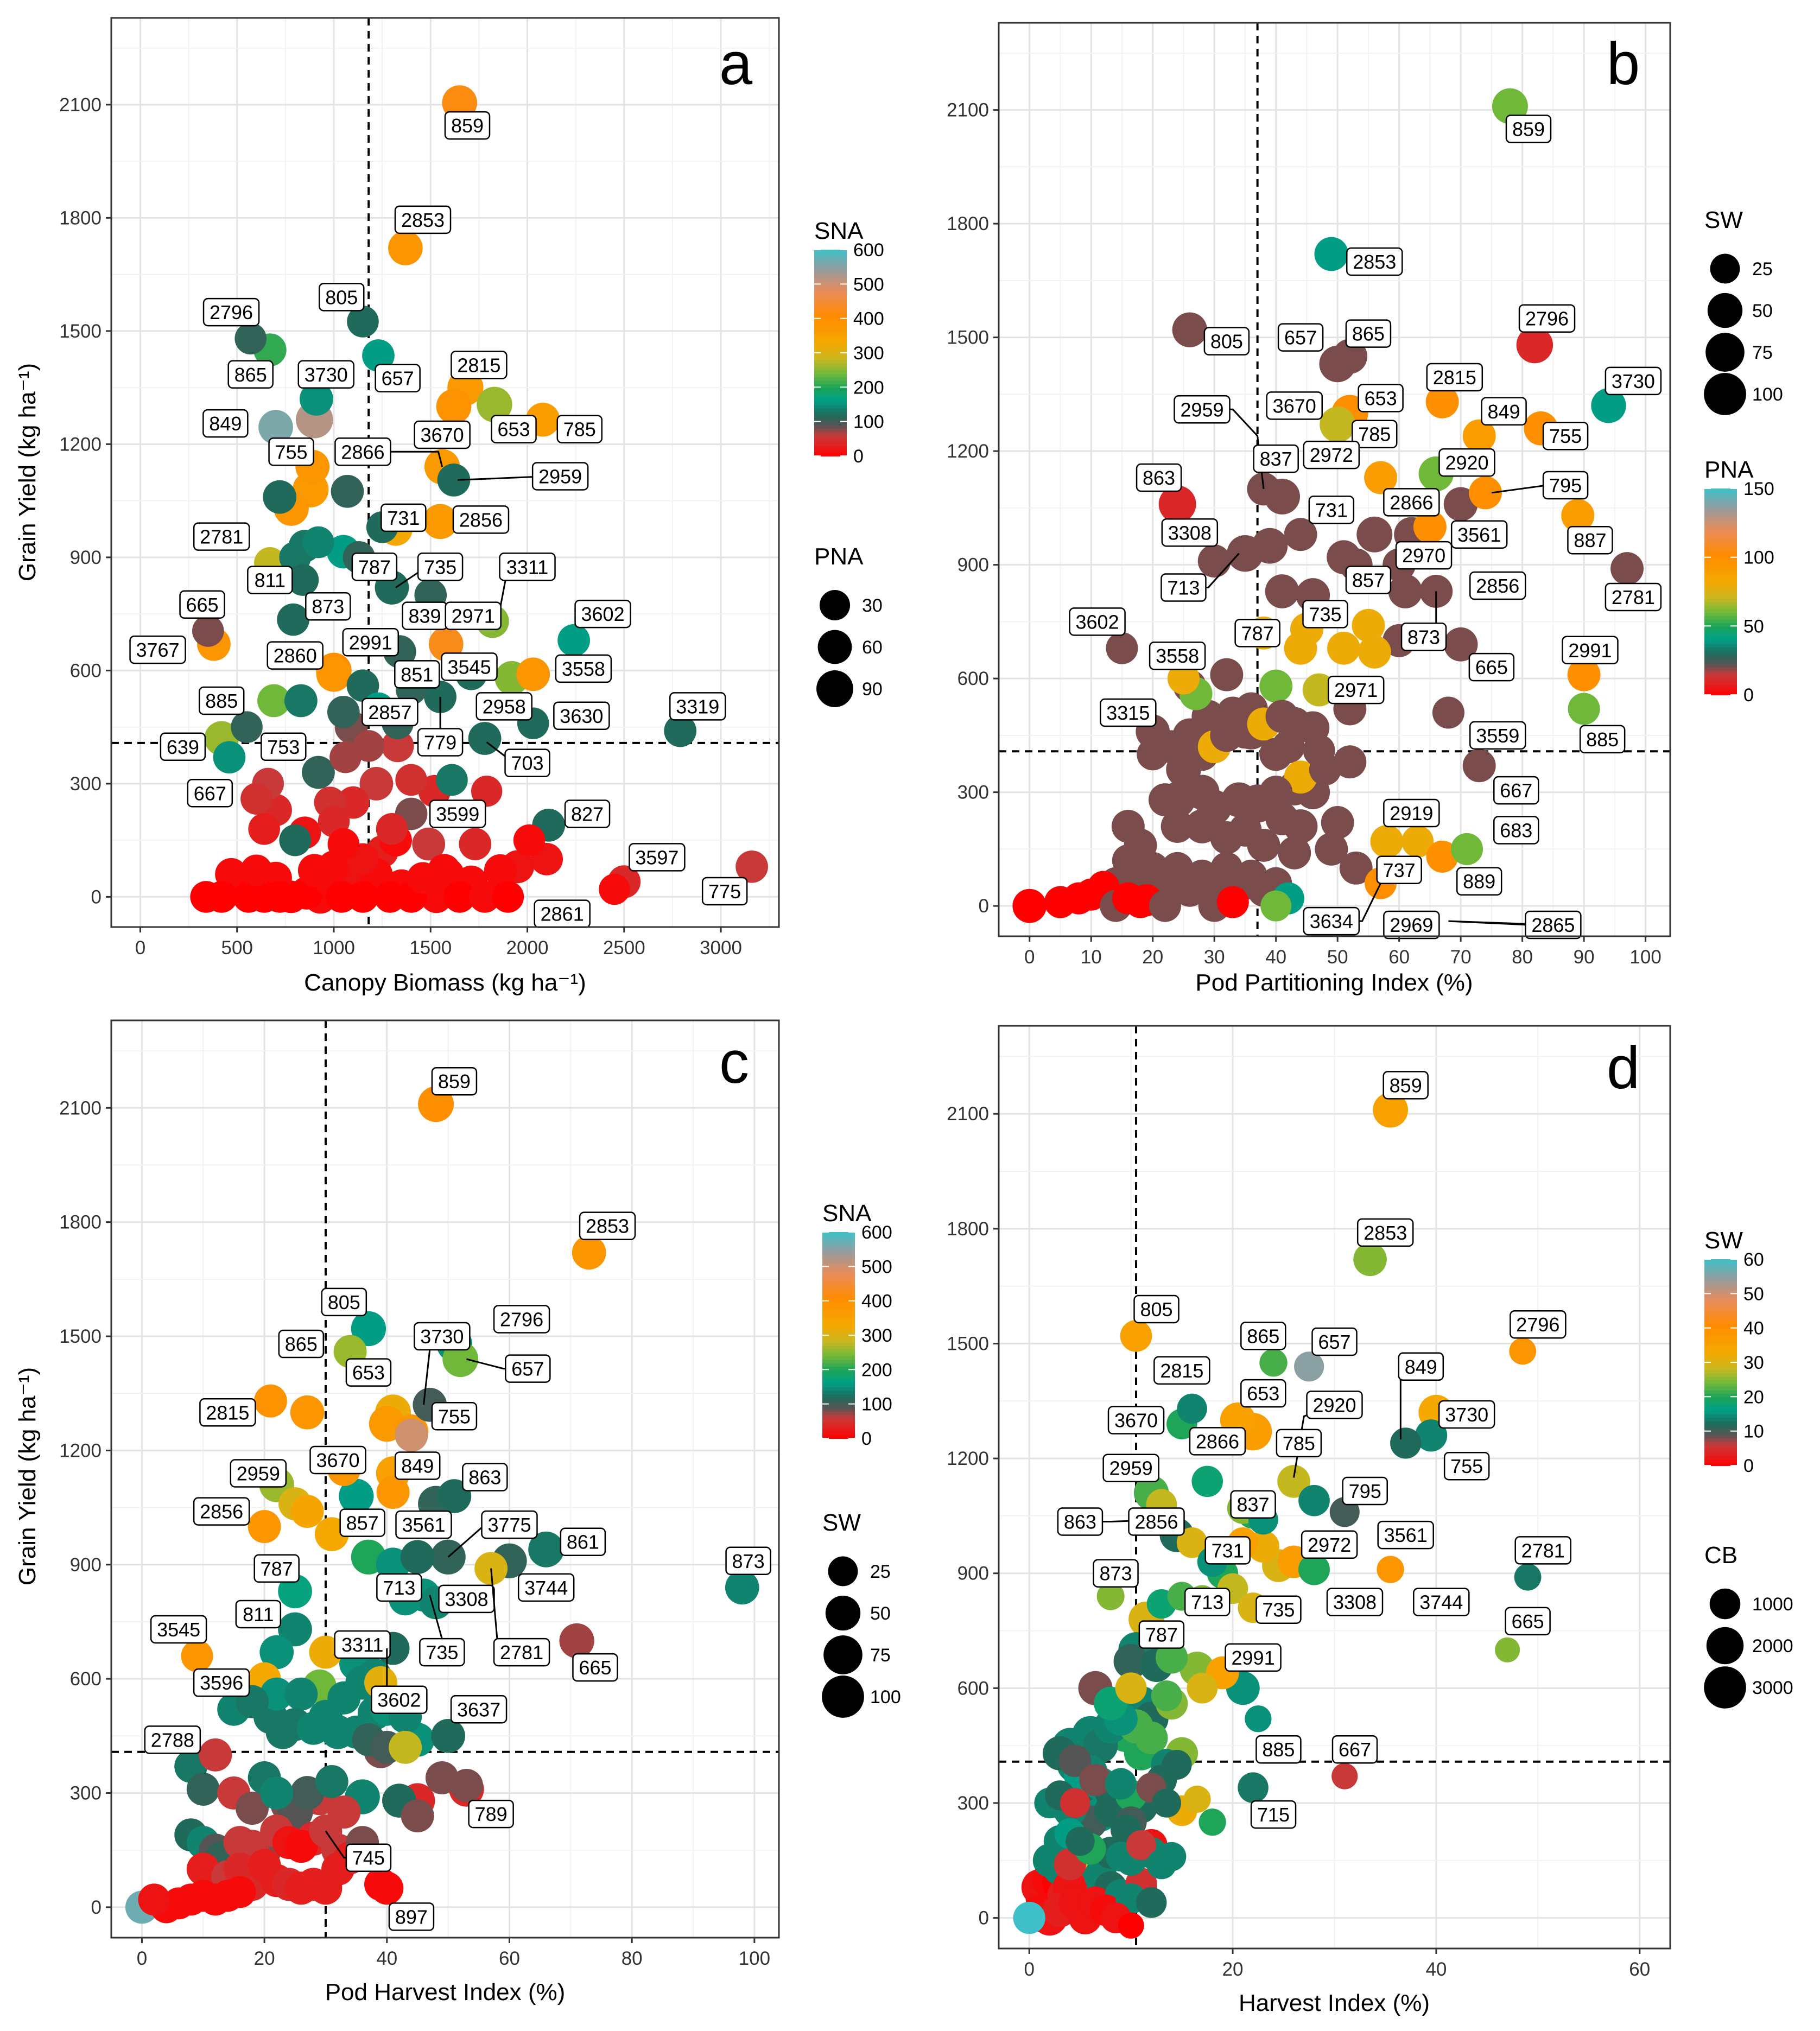  What do you see at coordinates (370, 642) in the screenshot?
I see `label-text: 2991` at bounding box center [370, 642].